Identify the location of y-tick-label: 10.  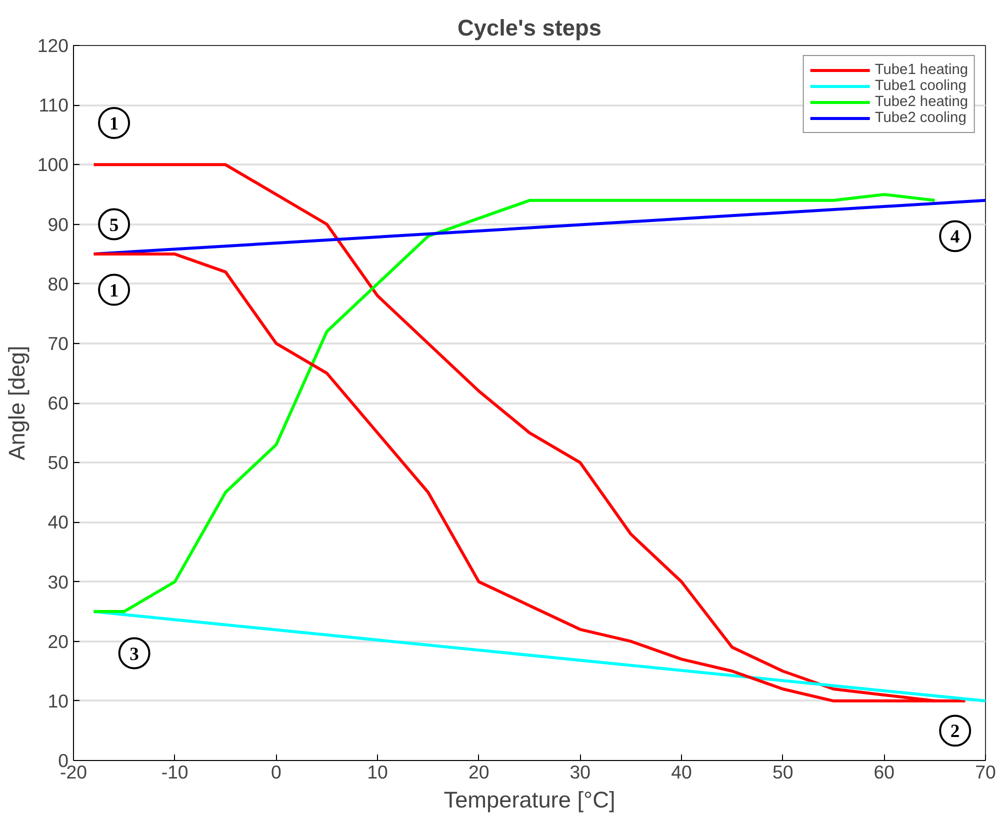
(58, 701).